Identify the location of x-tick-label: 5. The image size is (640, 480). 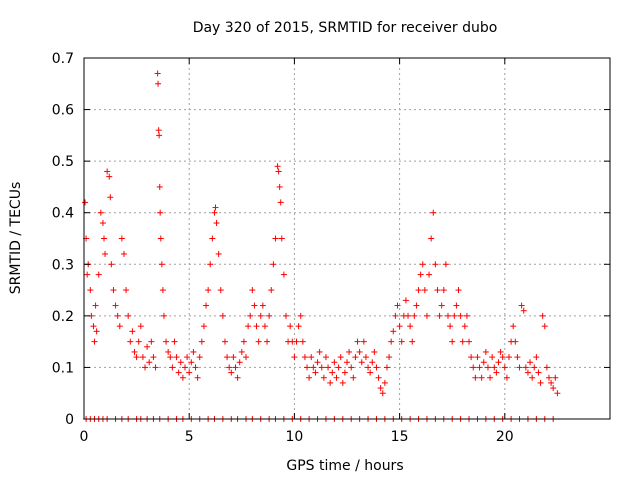
(189, 437).